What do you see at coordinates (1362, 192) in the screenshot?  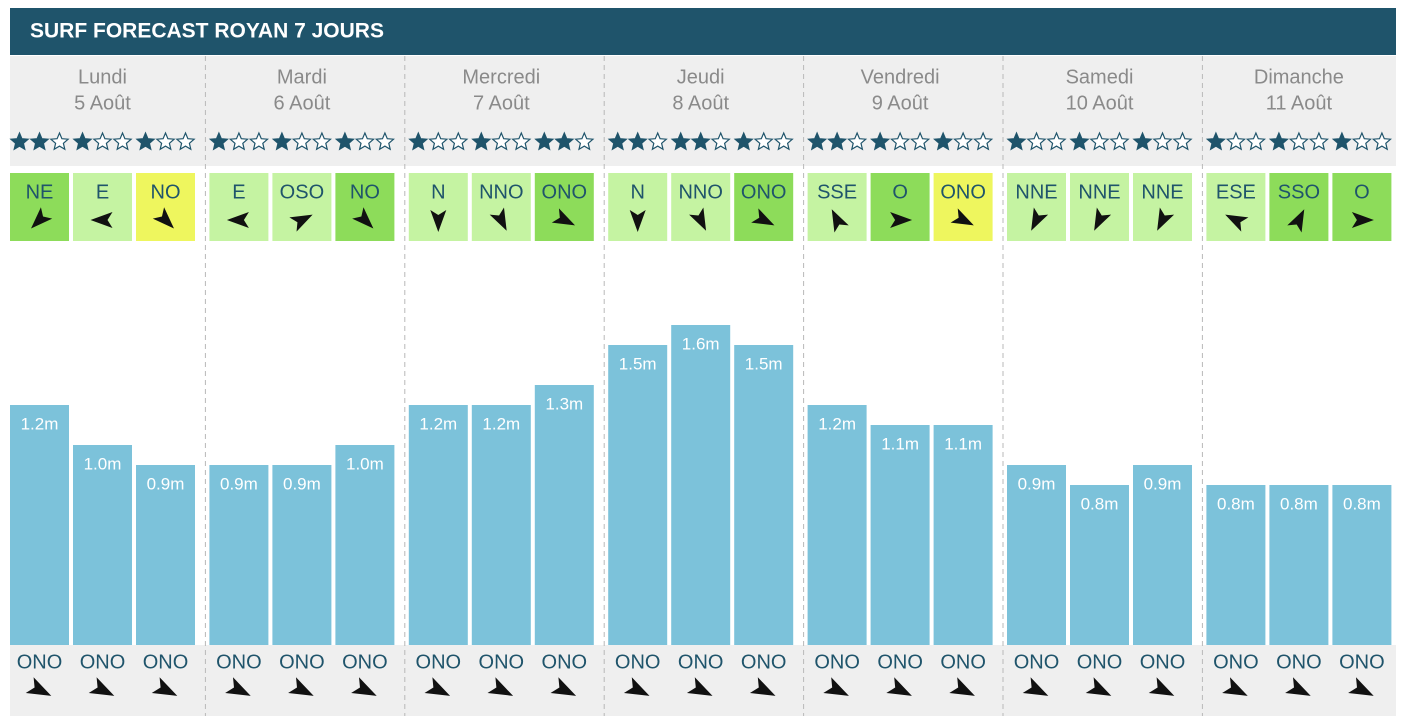 I see `wind-direction: O` at bounding box center [1362, 192].